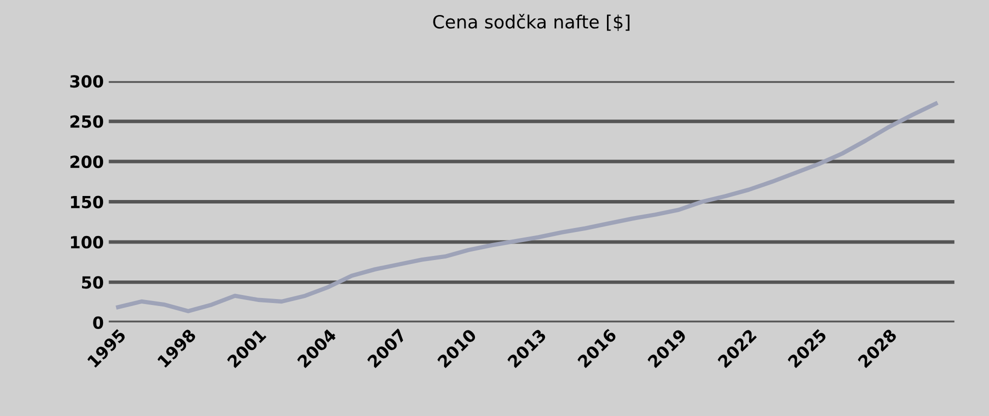  I want to click on y-tick-label: 250, so click(87, 121).